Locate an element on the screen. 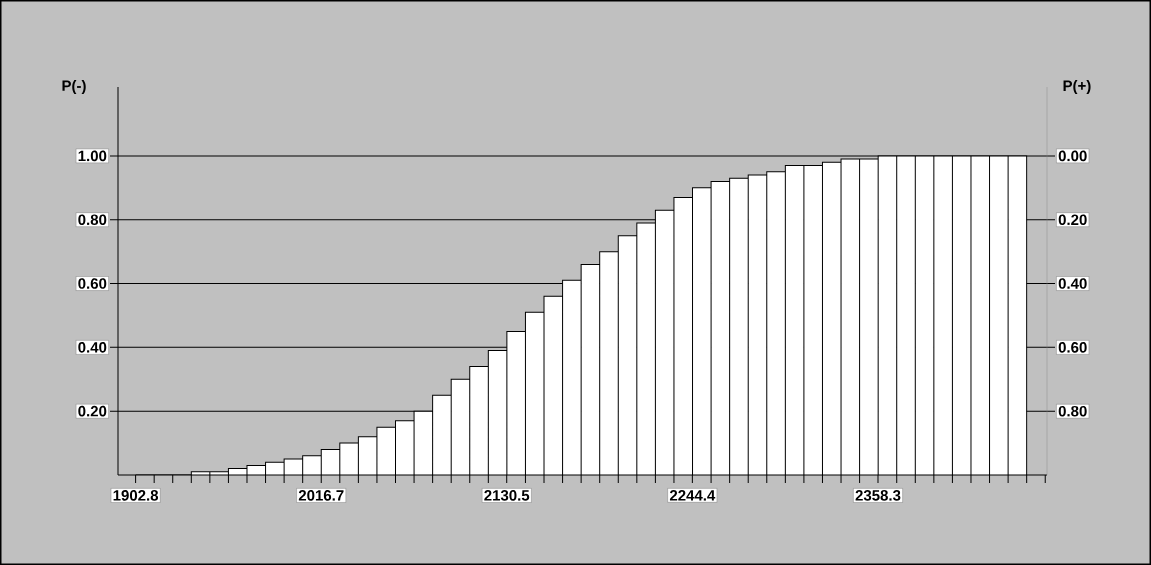 The height and width of the screenshot is (565, 1151). y2-tick-label: 0.40 is located at coordinates (1072, 283).